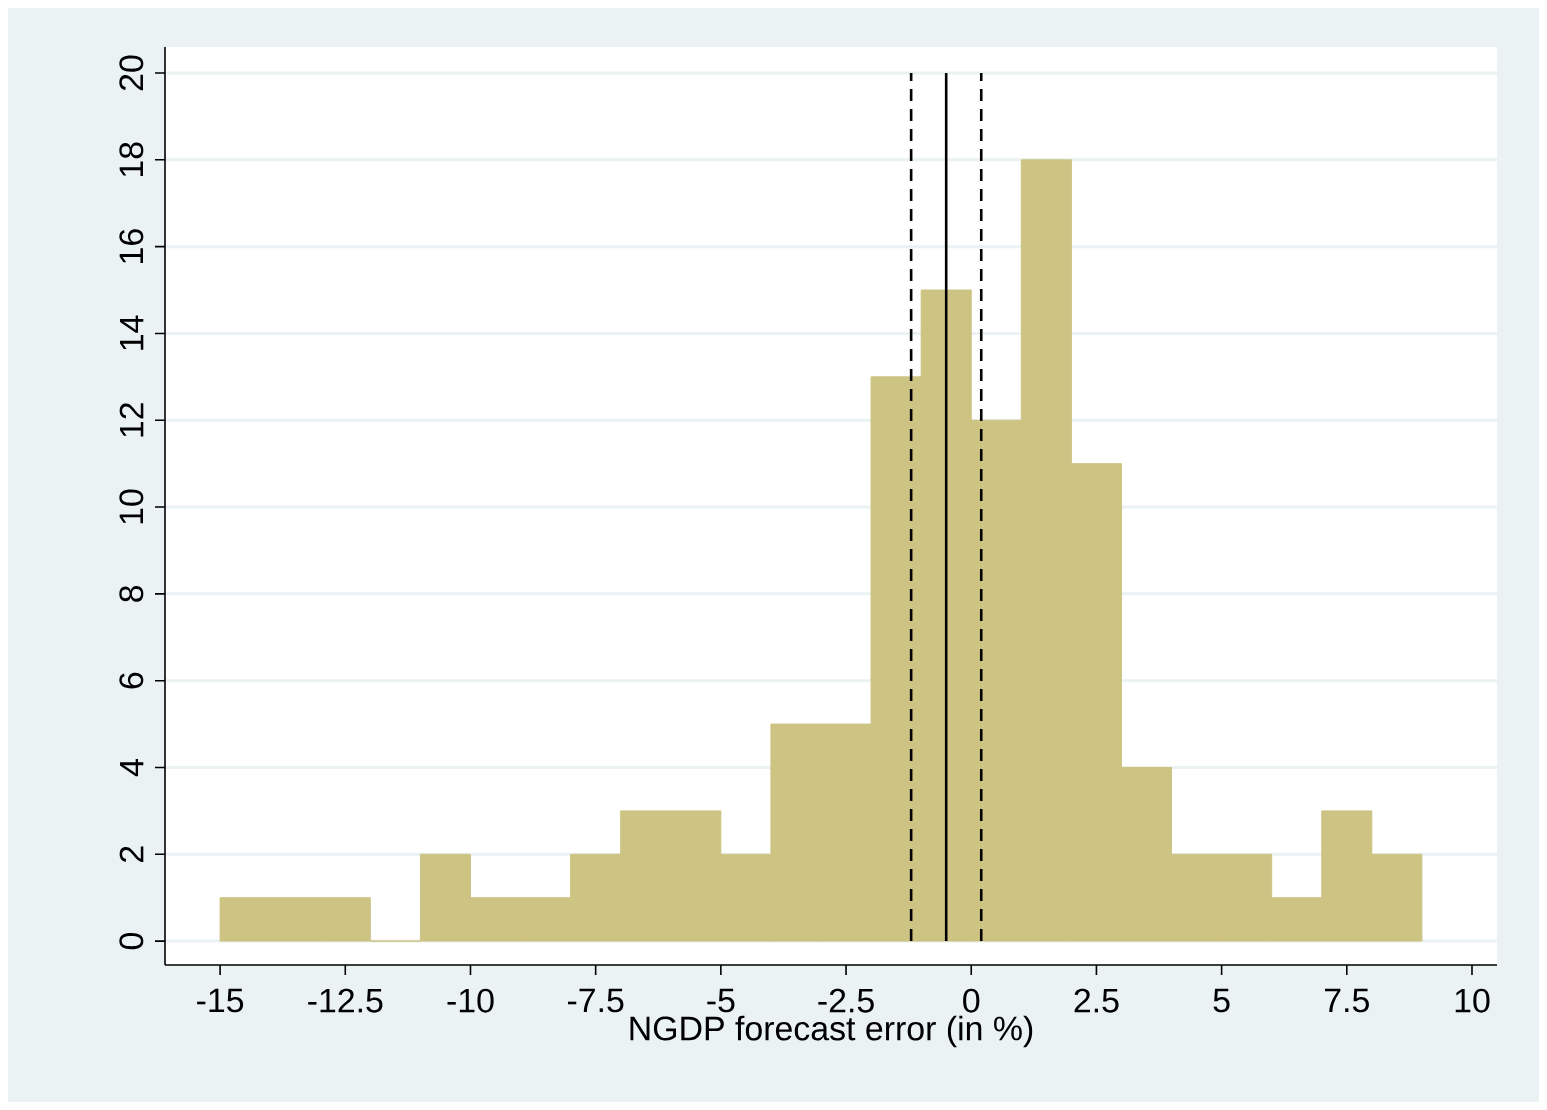 The image size is (1547, 1110). Describe the element at coordinates (345, 1000) in the screenshot. I see `x-tick-label: -12.5` at that location.